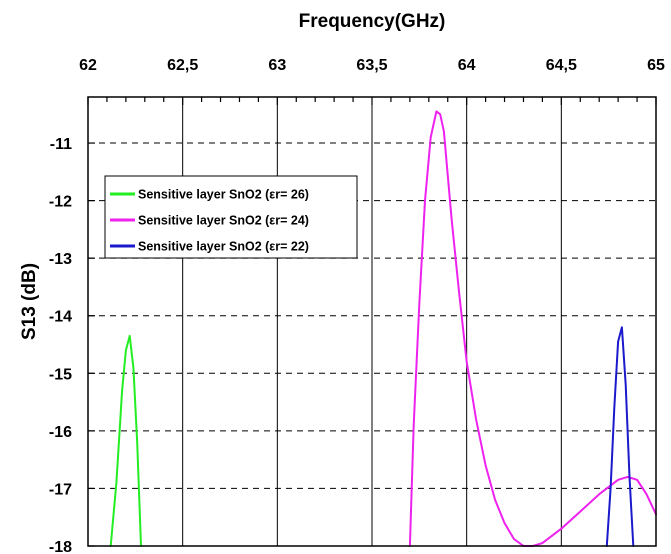  Describe the element at coordinates (223, 247) in the screenshot. I see `legend-label-er22: Sensitive layer SnO2 (εr= 22)` at that location.